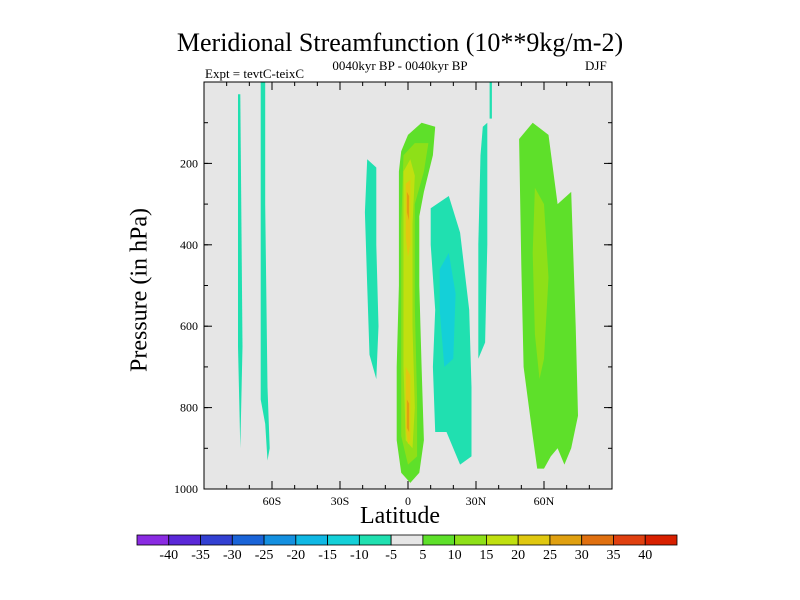 This screenshot has width=800, height=600. What do you see at coordinates (264, 555) in the screenshot?
I see `colorbar-label: -25` at bounding box center [264, 555].